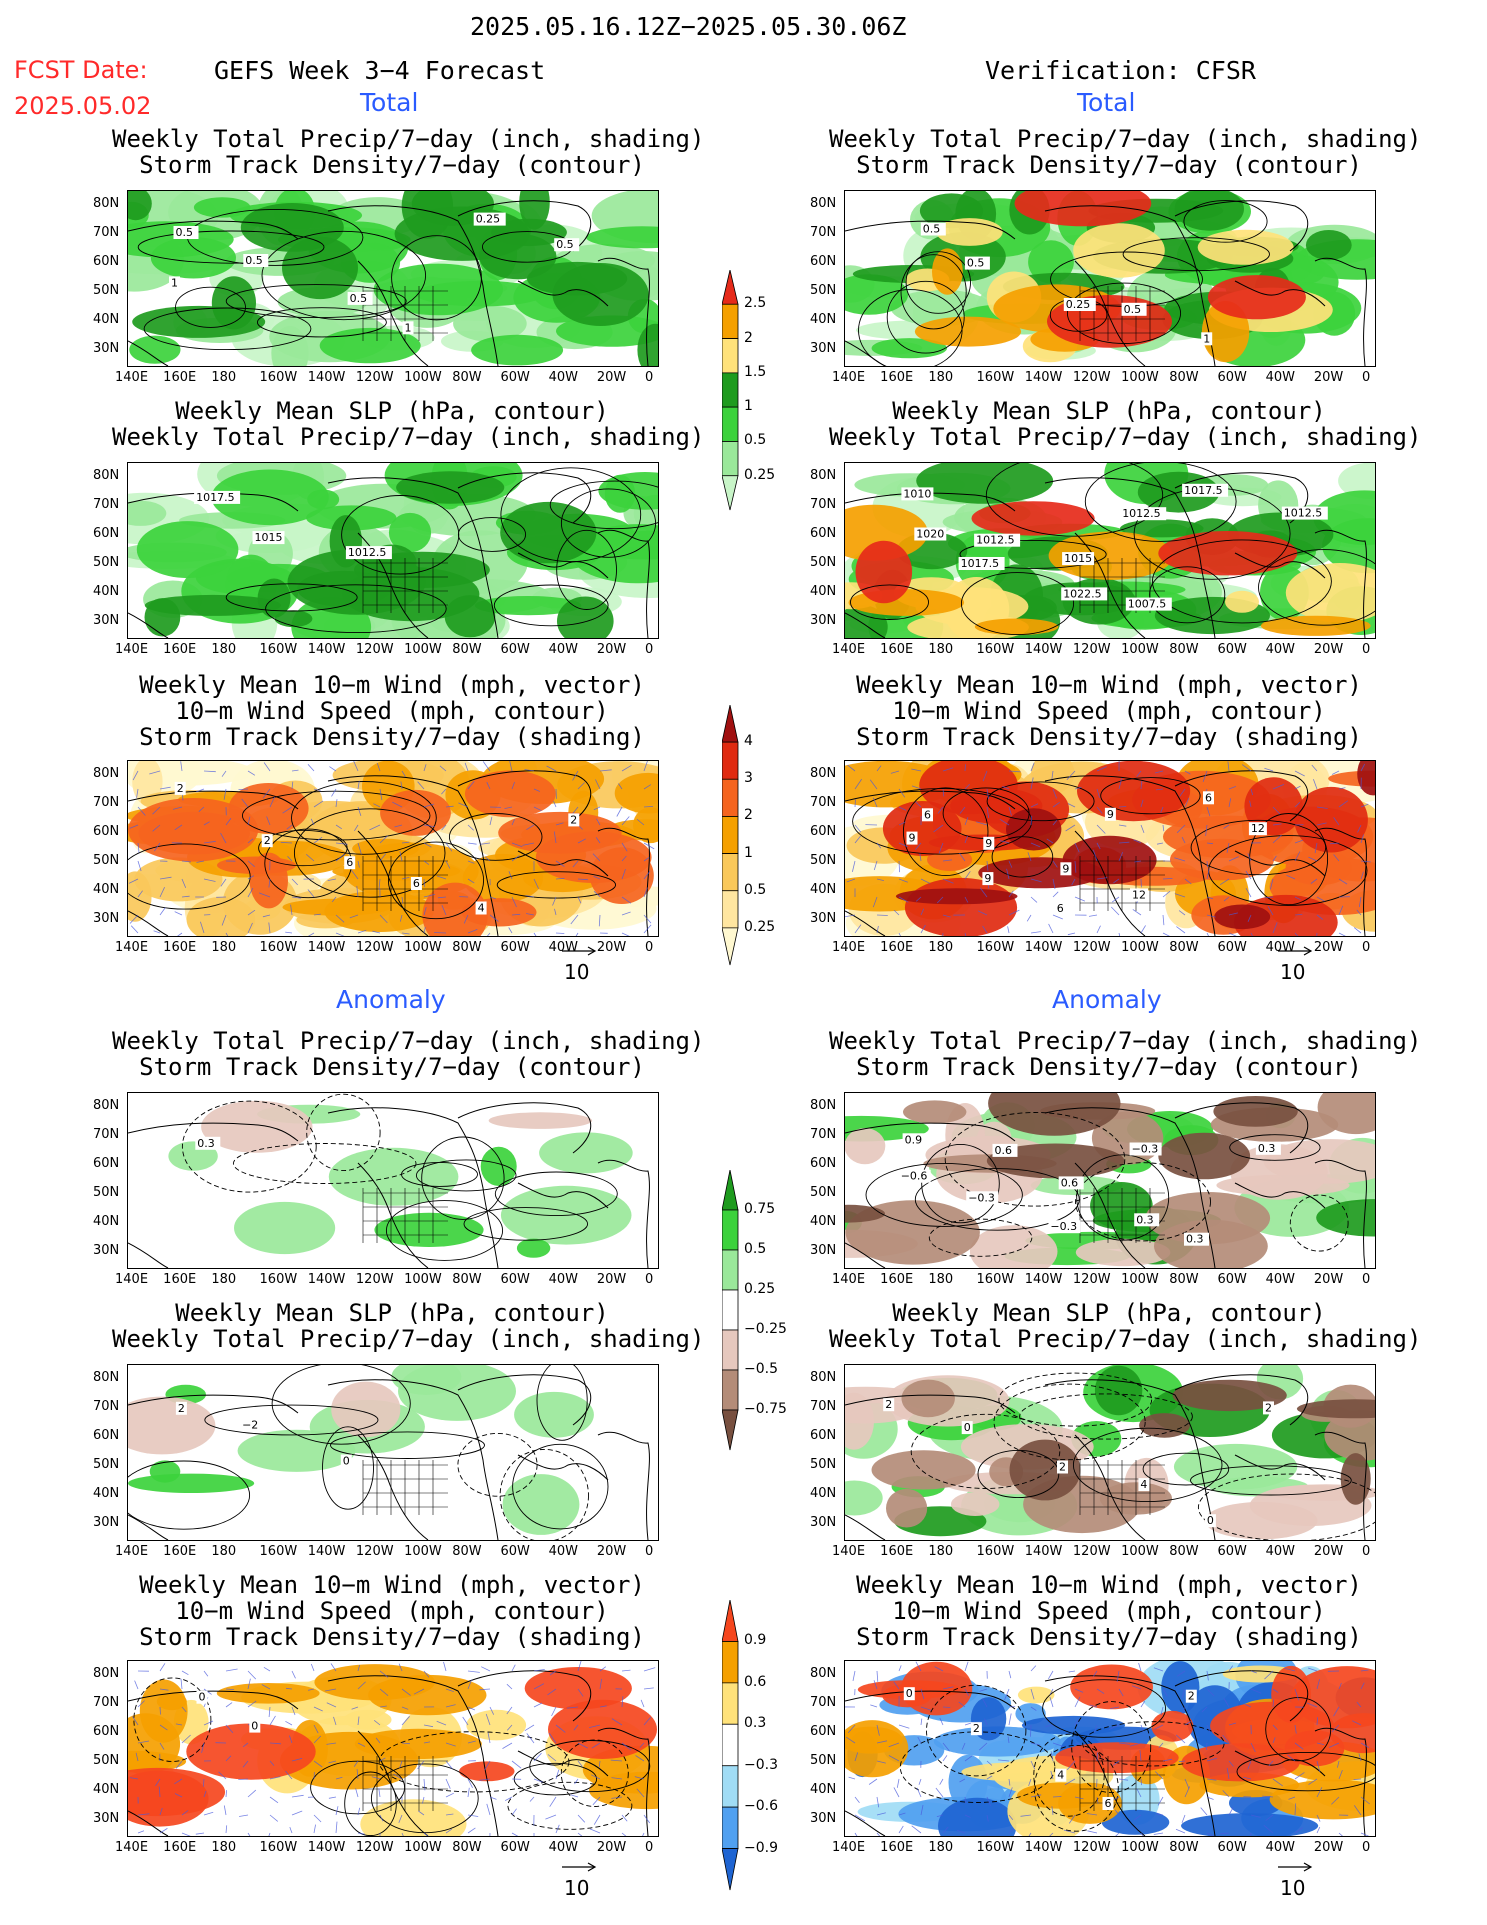 The image size is (1487, 1925). What do you see at coordinates (106, 1731) in the screenshot?
I see `lat-tick-label: 60N` at bounding box center [106, 1731].